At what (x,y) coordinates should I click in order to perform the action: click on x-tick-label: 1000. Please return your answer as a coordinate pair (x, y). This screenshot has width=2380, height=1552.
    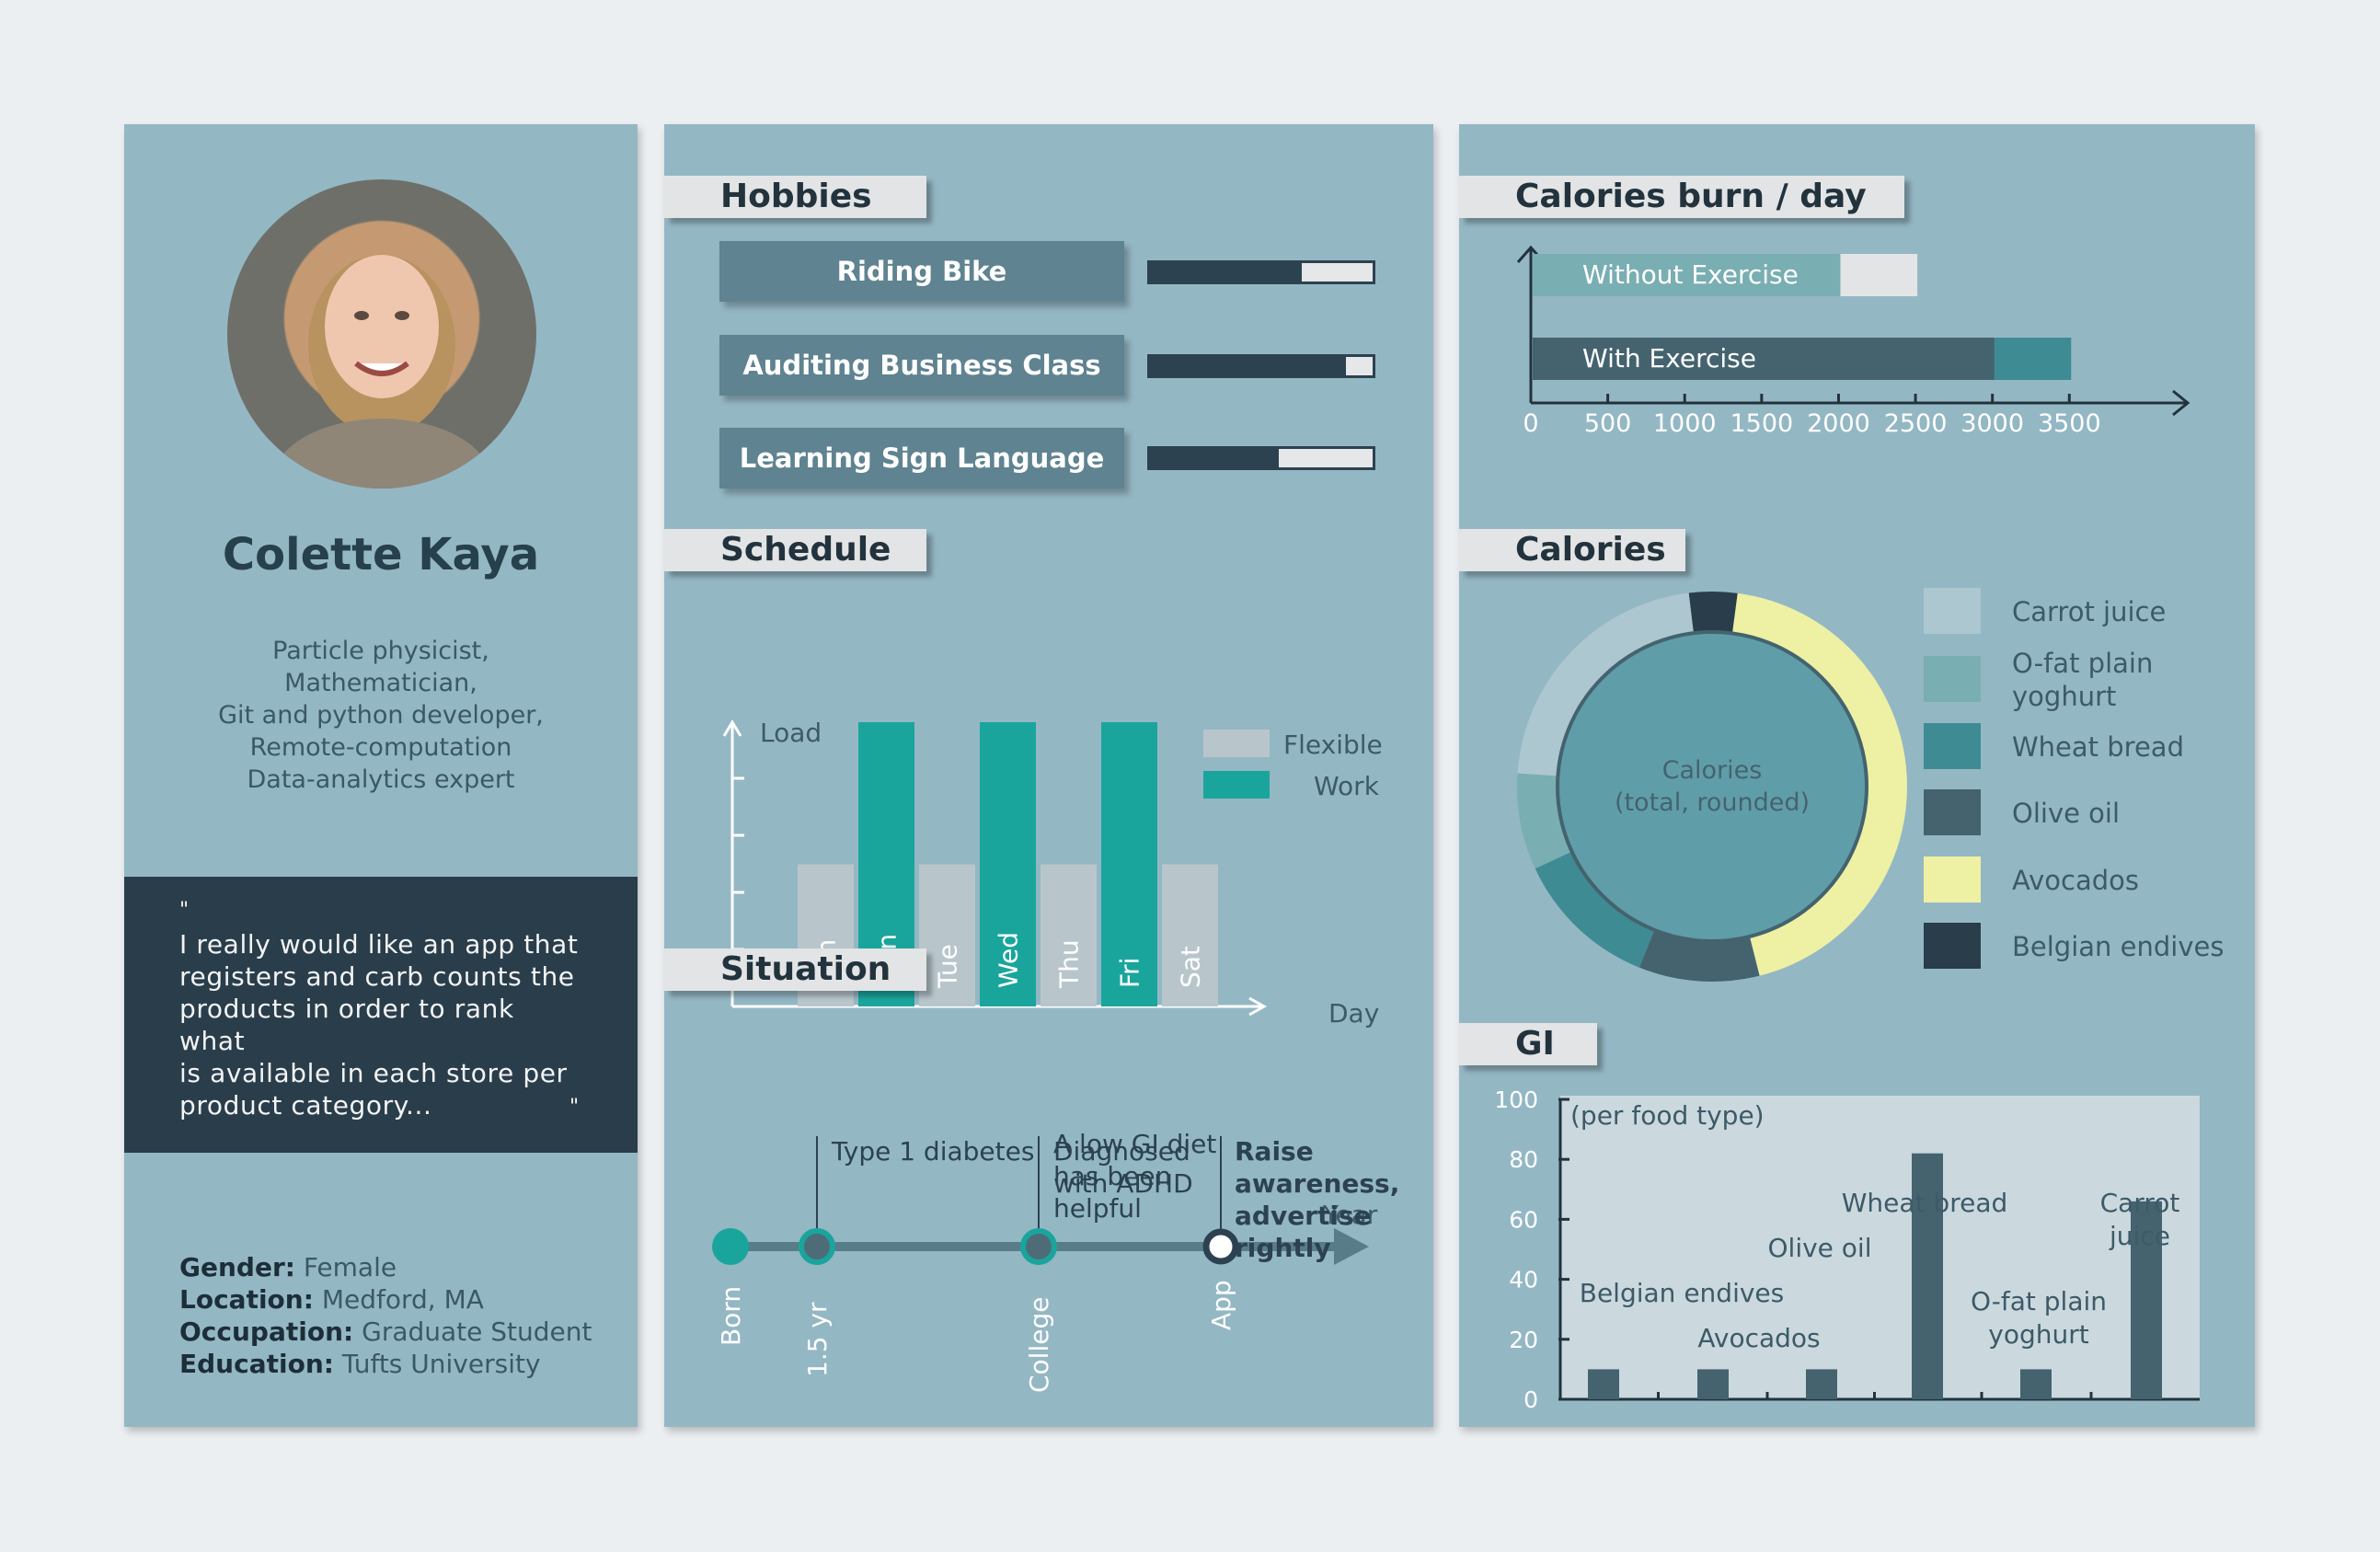
    Looking at the image, I should click on (1685, 423).